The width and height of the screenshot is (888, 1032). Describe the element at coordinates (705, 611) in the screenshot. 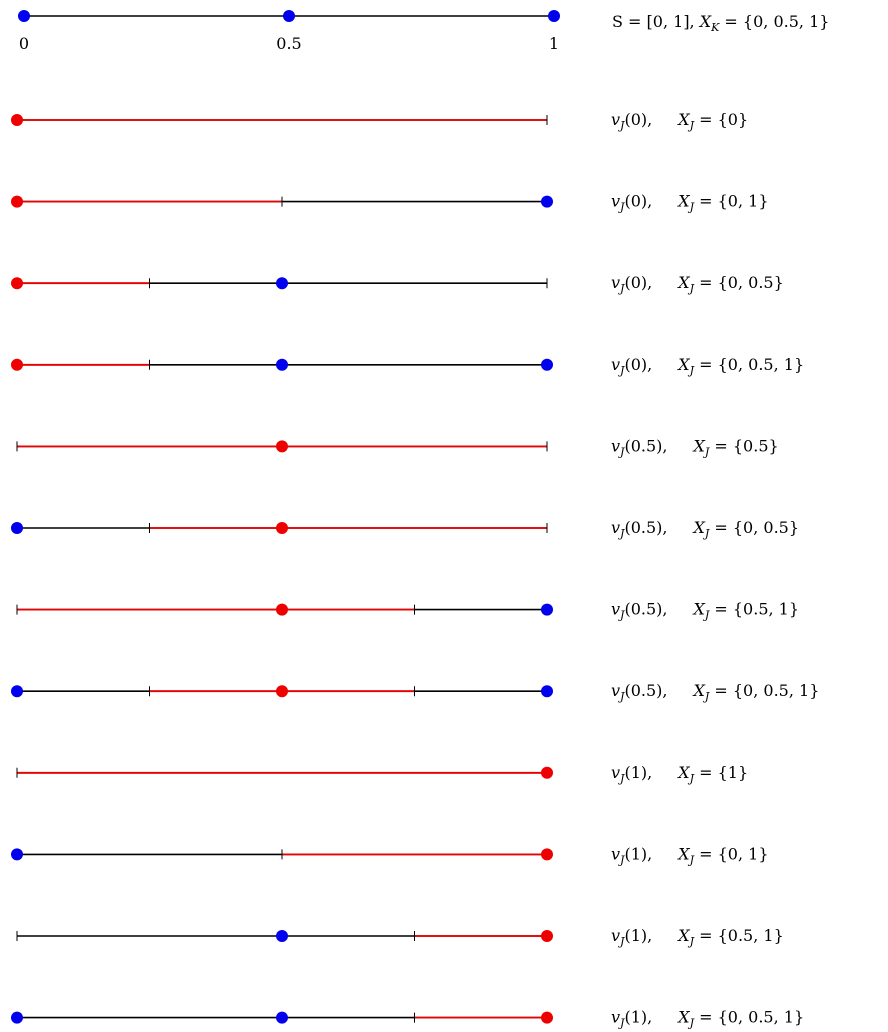

I see `row-label: vJ(0.5), XJ = {0.5, 1}` at that location.